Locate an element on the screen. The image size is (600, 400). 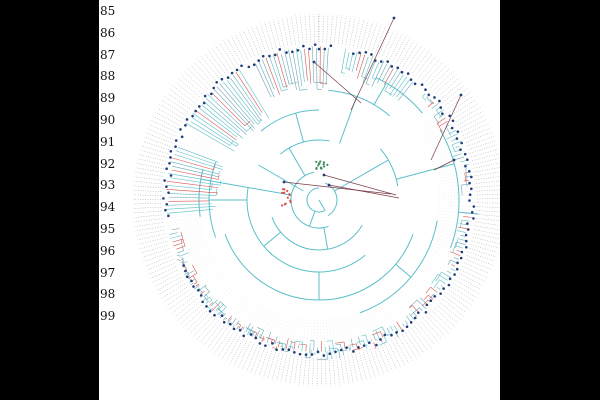
outlier-branch is located at coordinates (337, 188).